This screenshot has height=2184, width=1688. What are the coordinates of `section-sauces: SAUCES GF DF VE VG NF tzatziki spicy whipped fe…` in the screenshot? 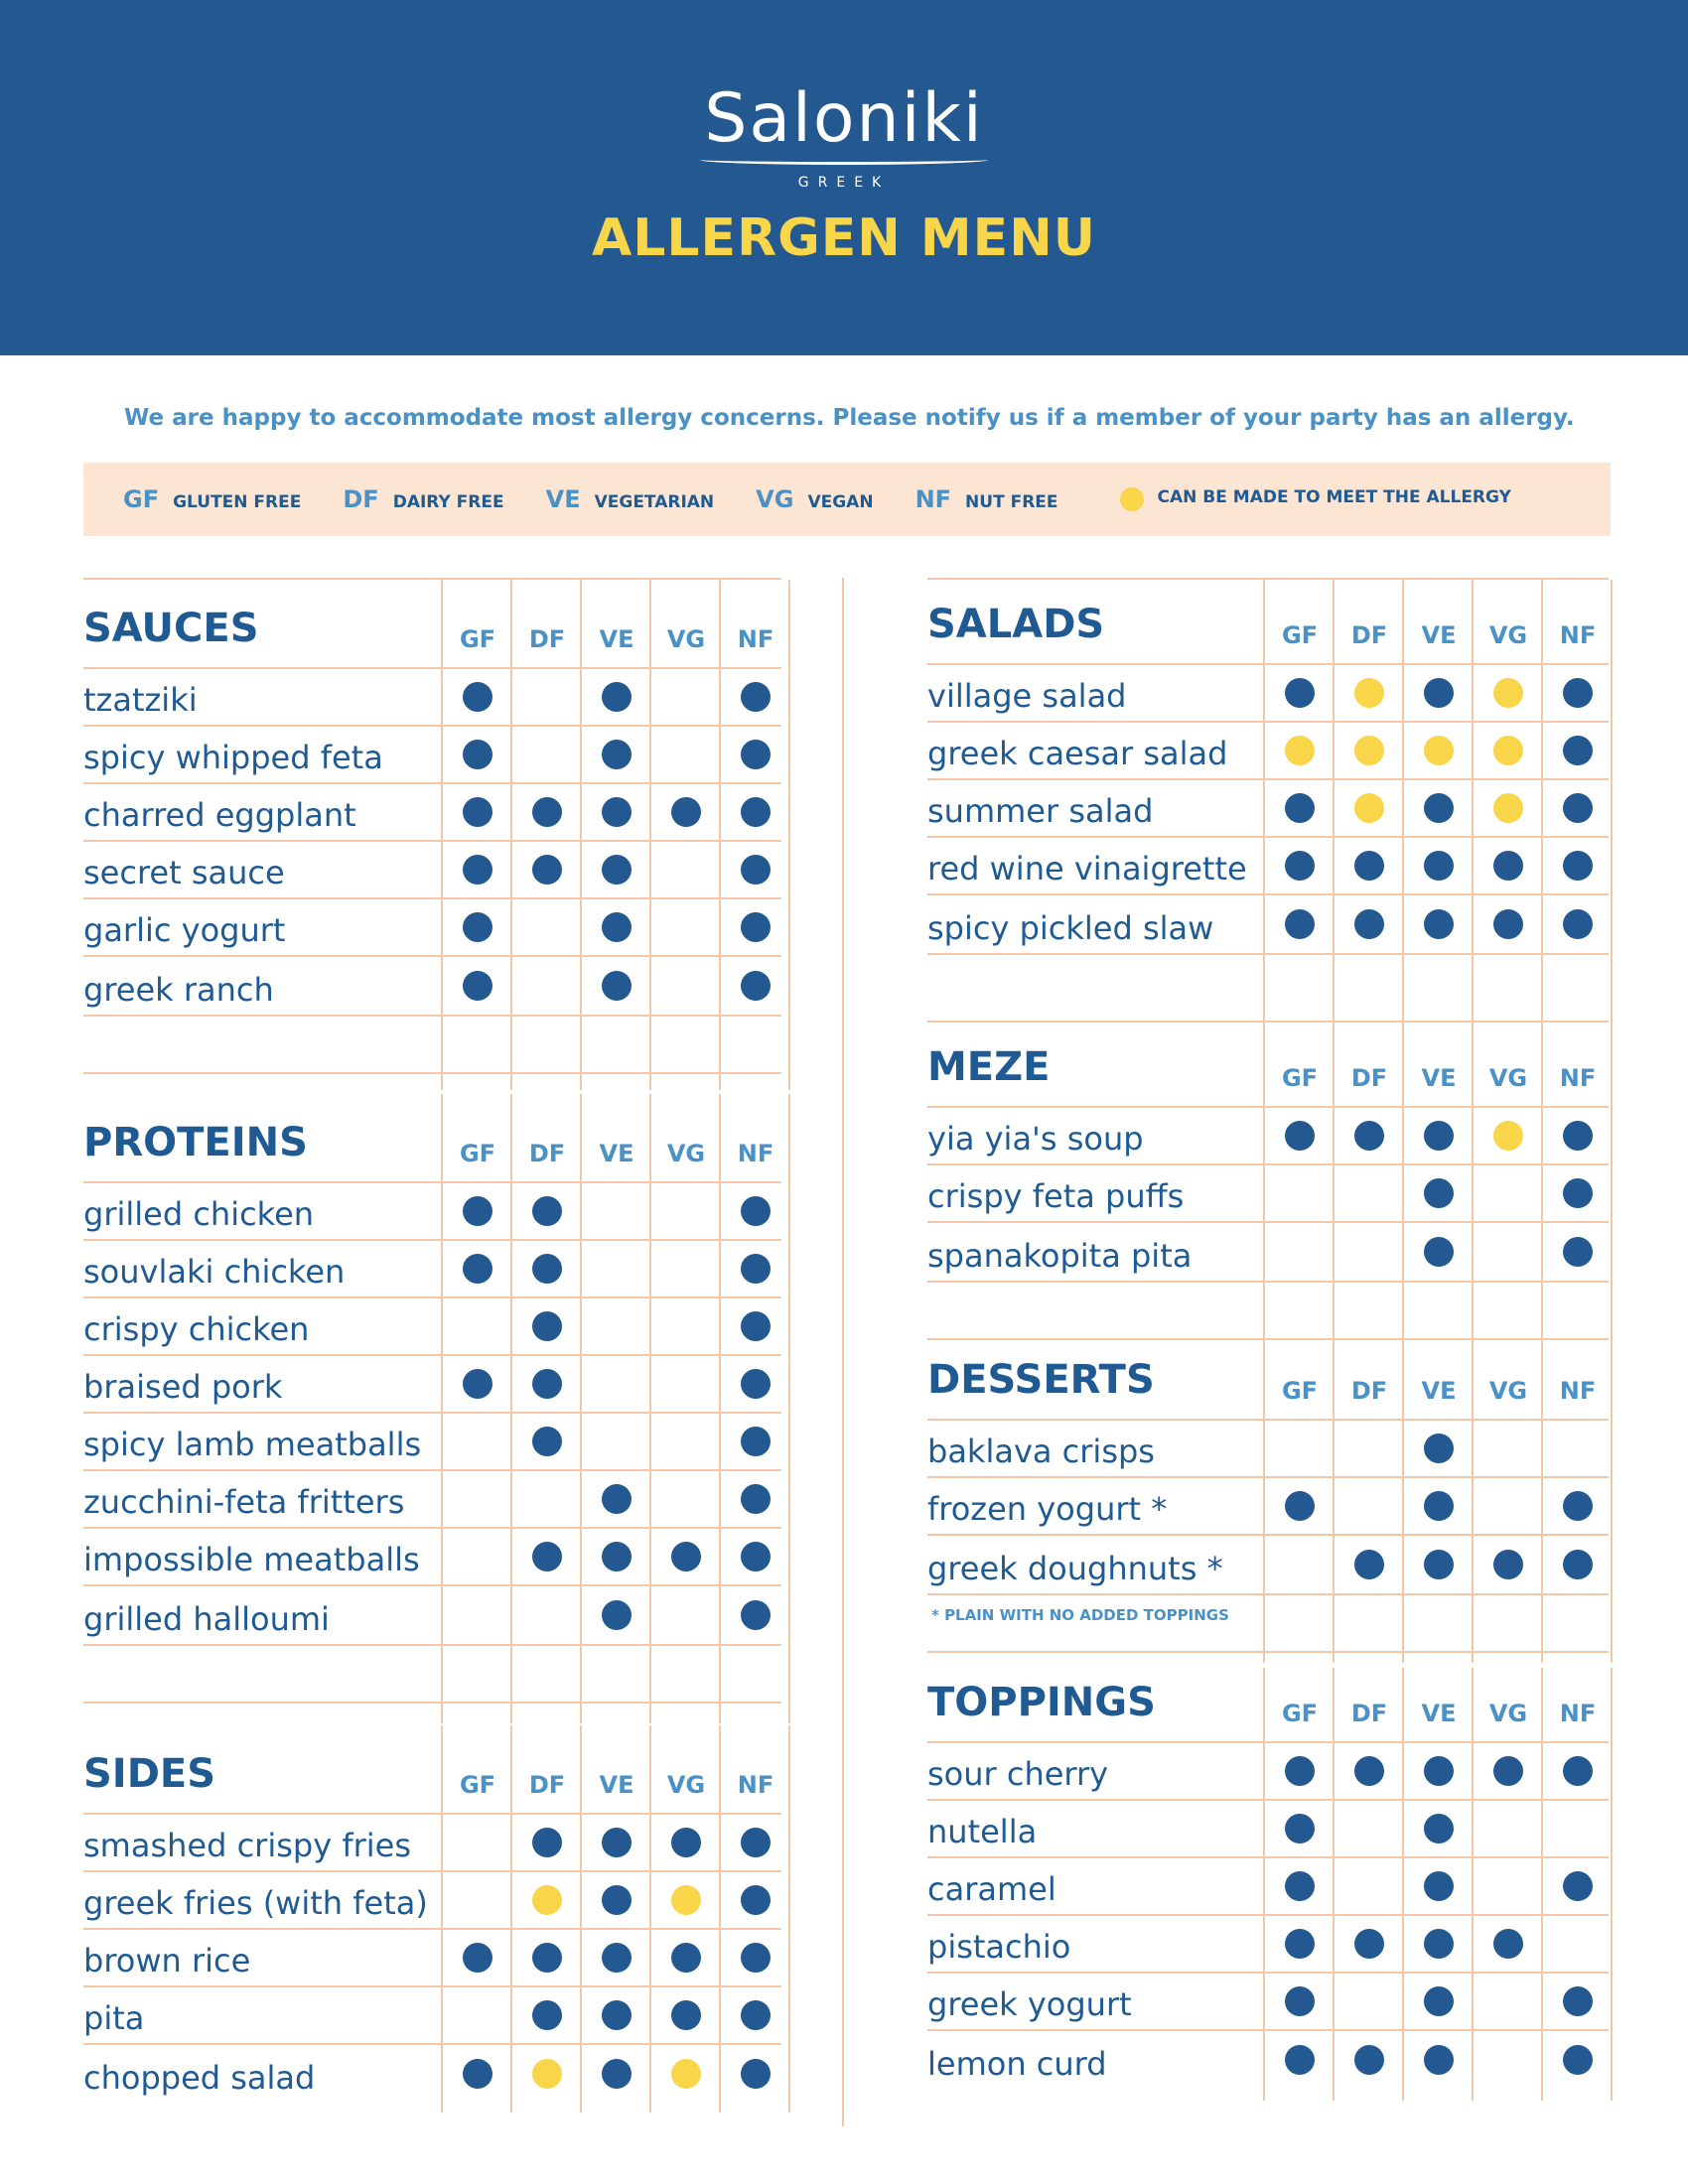 It's located at (436, 835).